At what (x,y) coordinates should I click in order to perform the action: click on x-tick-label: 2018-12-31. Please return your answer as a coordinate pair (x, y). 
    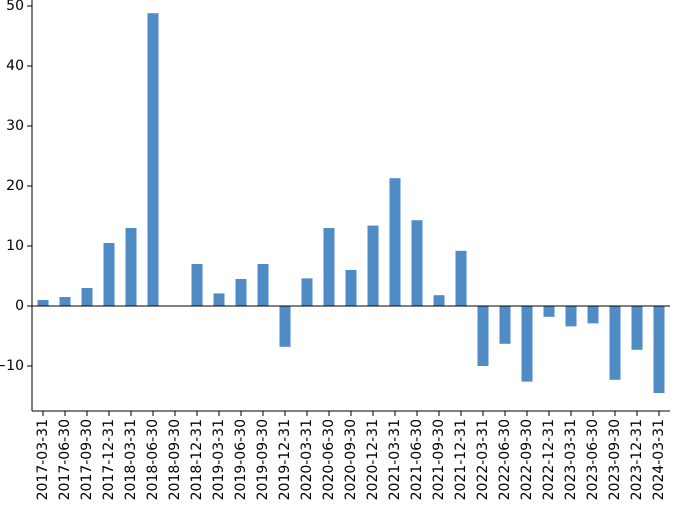
    Looking at the image, I should click on (197, 459).